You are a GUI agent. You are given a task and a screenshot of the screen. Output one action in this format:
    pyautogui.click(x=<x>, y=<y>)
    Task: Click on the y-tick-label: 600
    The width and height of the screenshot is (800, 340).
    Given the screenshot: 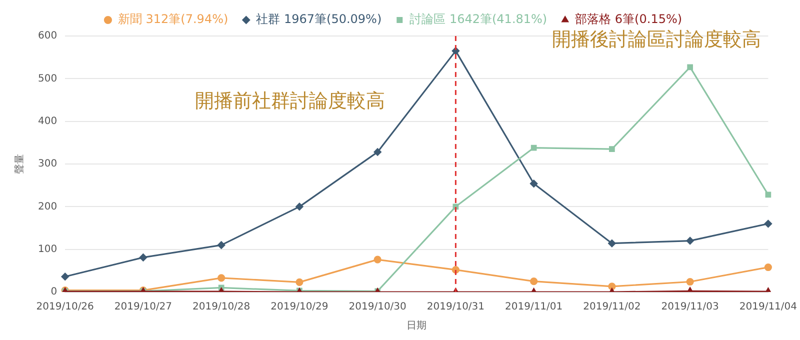 What is the action you would take?
    pyautogui.click(x=48, y=36)
    